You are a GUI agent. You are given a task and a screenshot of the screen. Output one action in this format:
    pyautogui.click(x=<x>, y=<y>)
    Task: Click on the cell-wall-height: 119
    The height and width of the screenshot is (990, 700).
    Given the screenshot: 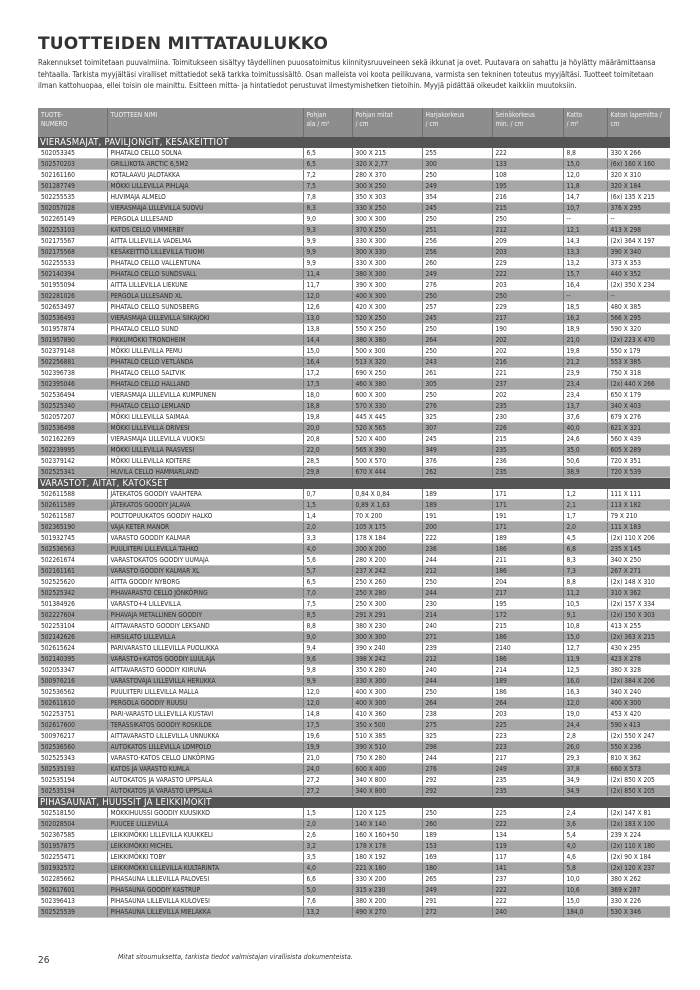 What is the action you would take?
    pyautogui.click(x=528, y=846)
    